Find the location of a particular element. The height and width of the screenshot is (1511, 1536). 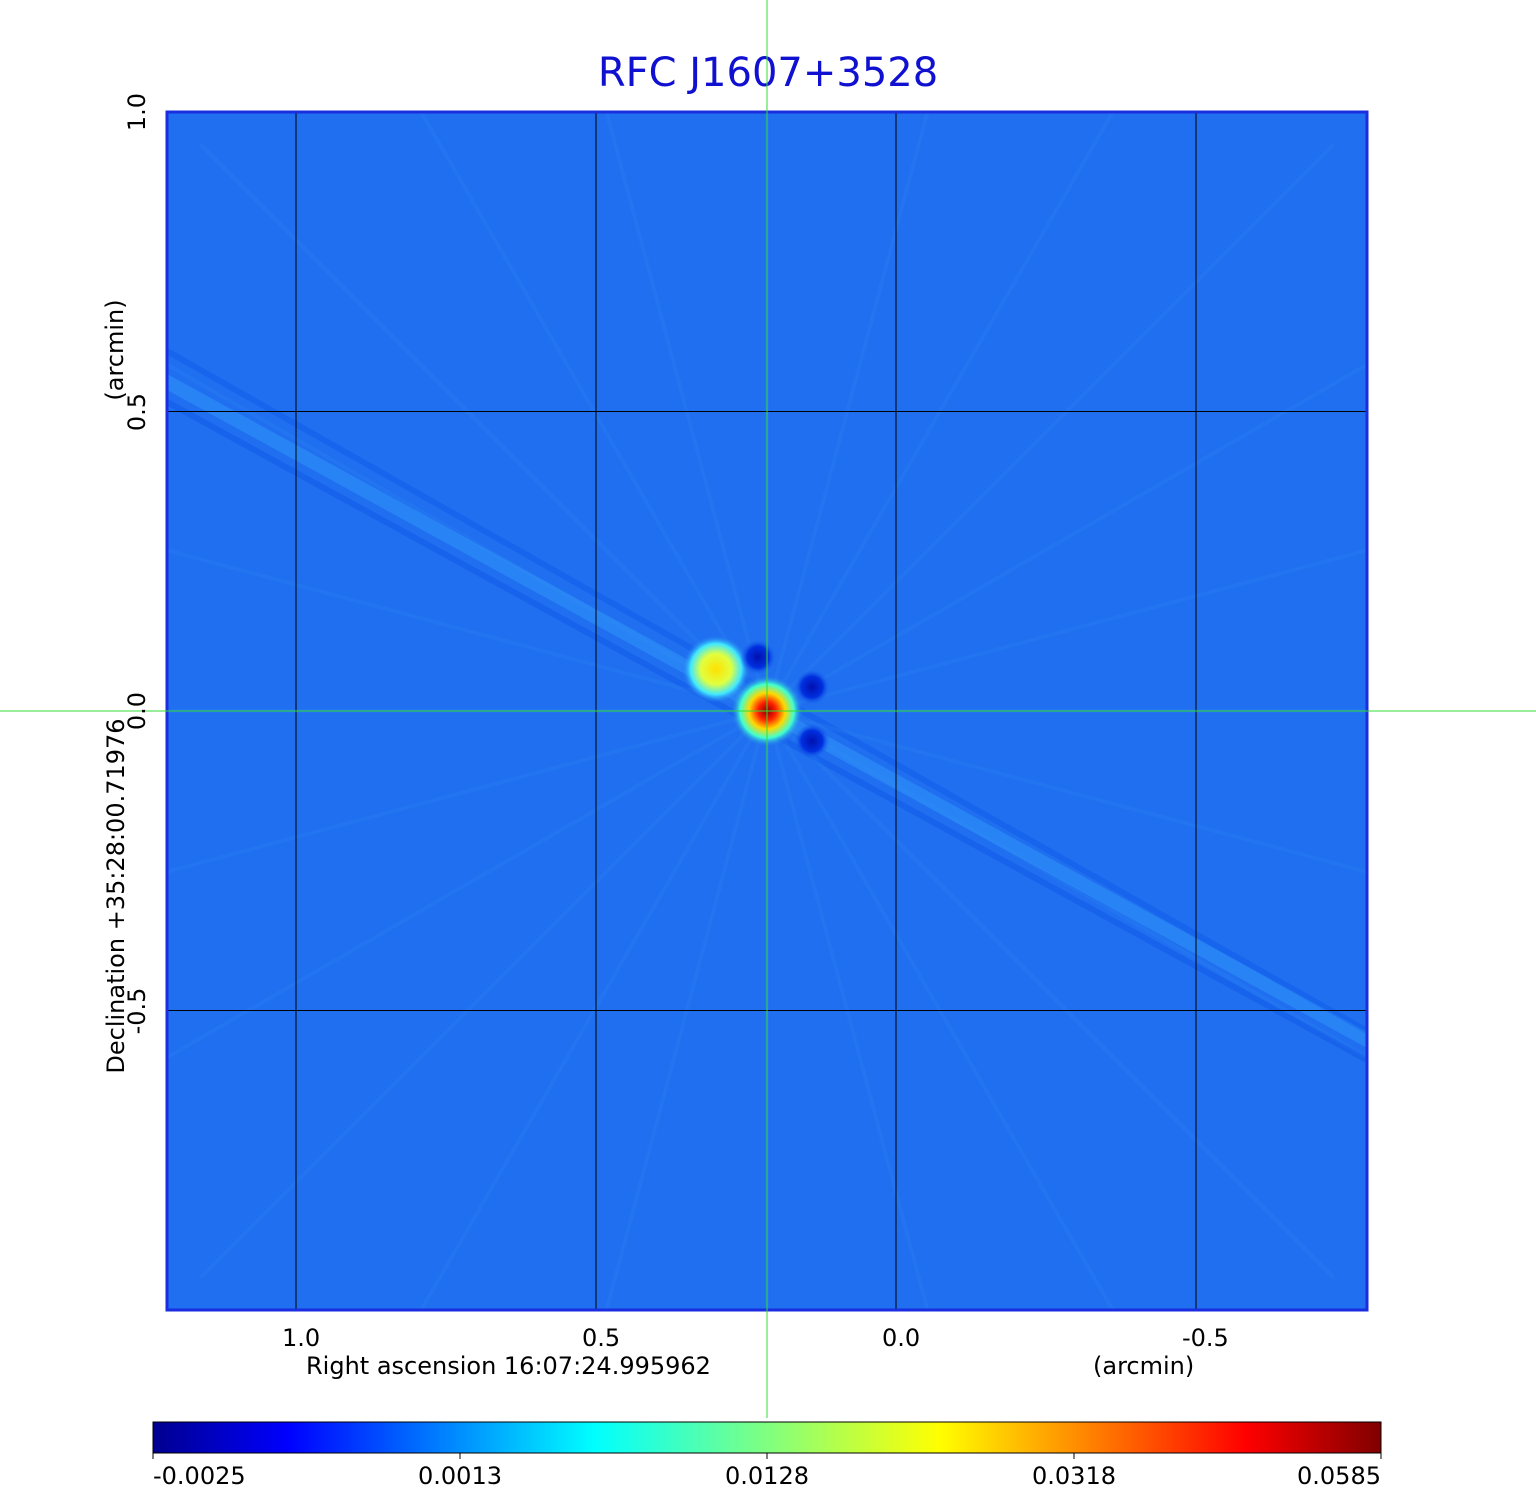

x-tick-label: 0.0 is located at coordinates (901, 1338).